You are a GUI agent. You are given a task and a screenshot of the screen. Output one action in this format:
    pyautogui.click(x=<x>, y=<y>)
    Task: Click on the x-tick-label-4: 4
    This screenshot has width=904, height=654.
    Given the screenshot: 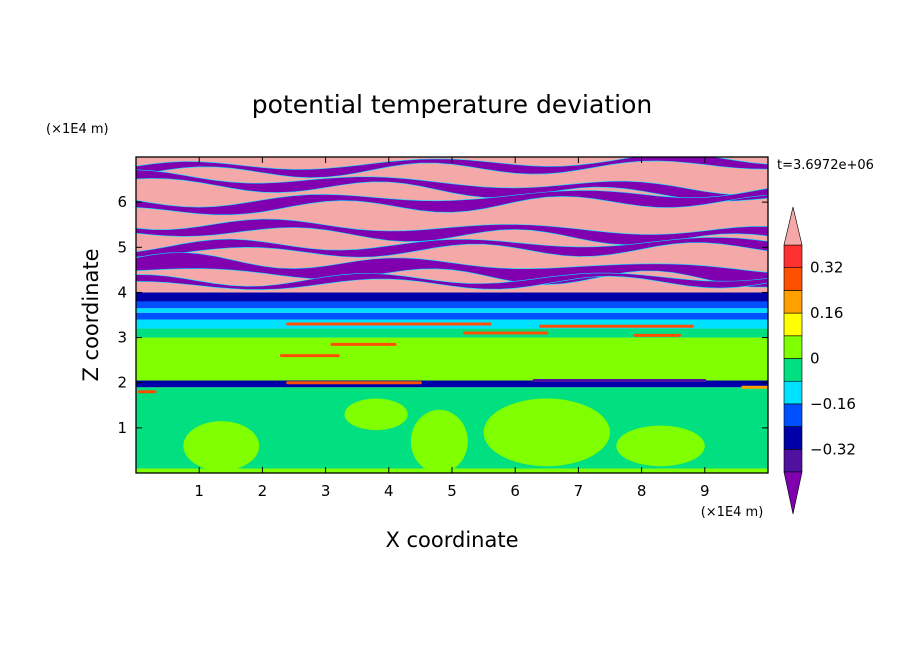 What is the action you would take?
    pyautogui.click(x=389, y=491)
    